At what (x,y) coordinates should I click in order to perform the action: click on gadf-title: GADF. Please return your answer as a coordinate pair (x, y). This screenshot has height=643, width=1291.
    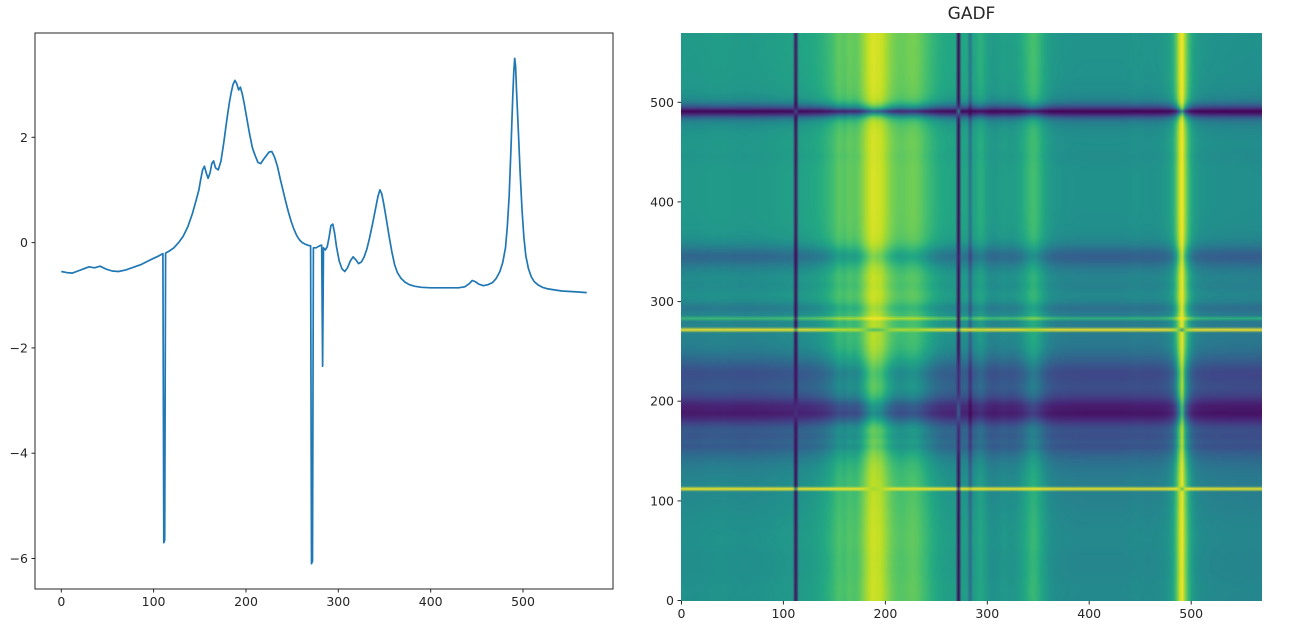
    Looking at the image, I should click on (971, 14).